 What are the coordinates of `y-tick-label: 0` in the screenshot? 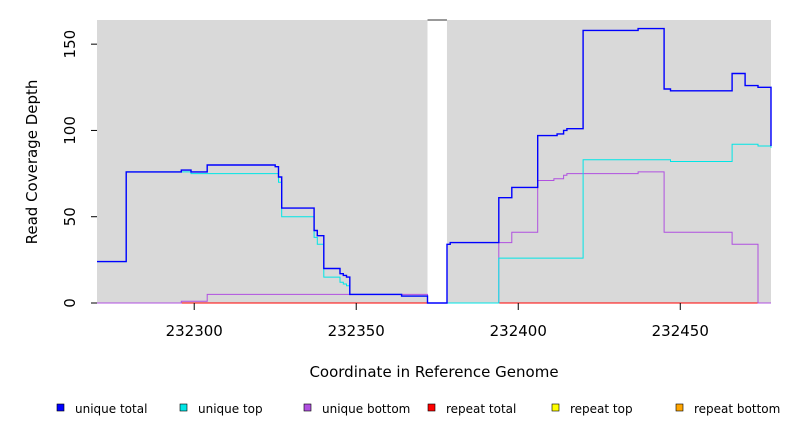 It's located at (70, 303).